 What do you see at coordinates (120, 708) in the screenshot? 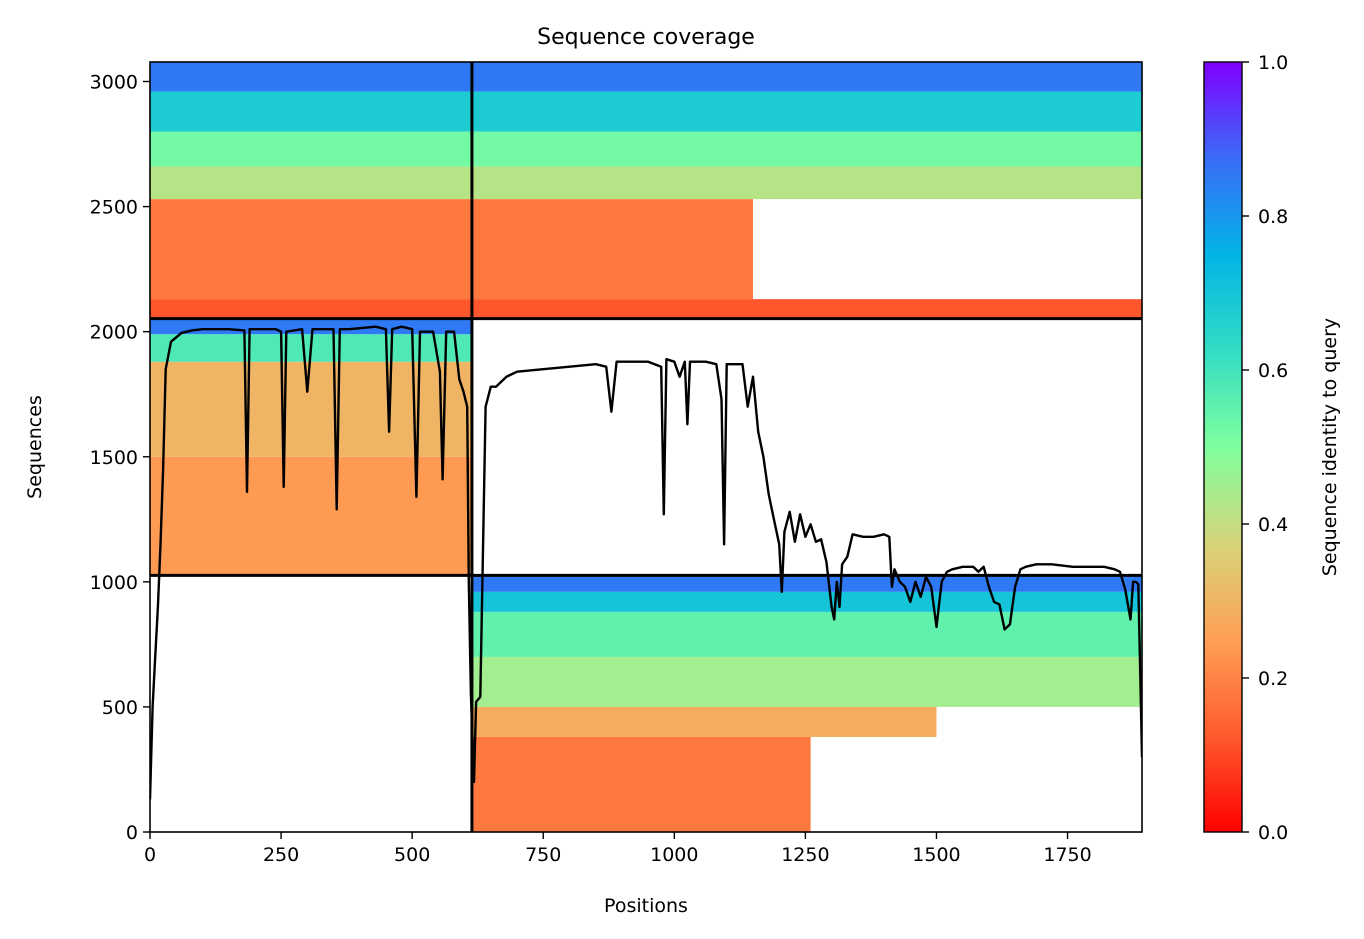
I see `y-tick-label: 500` at bounding box center [120, 708].